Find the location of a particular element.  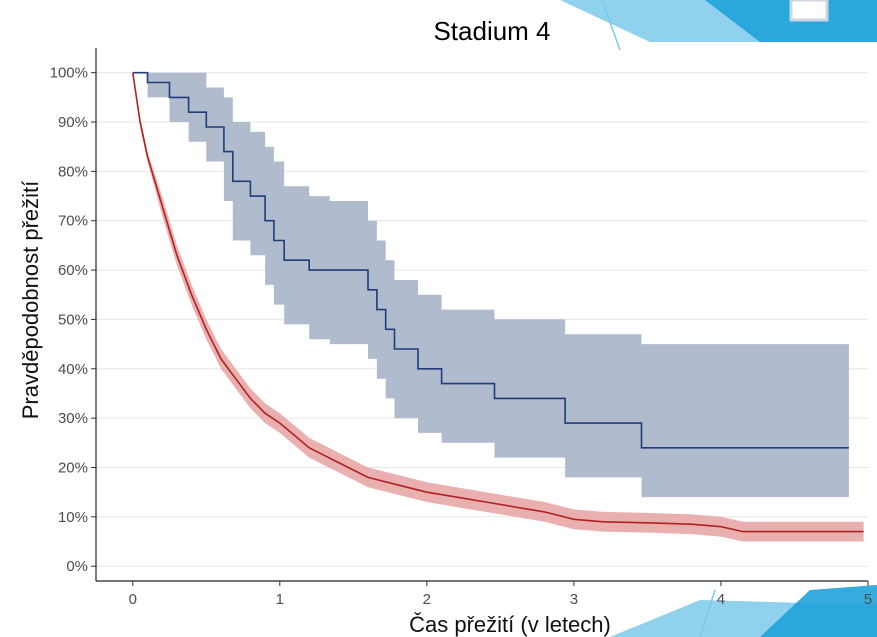

y-tick-label: 10% is located at coordinates (73, 517).